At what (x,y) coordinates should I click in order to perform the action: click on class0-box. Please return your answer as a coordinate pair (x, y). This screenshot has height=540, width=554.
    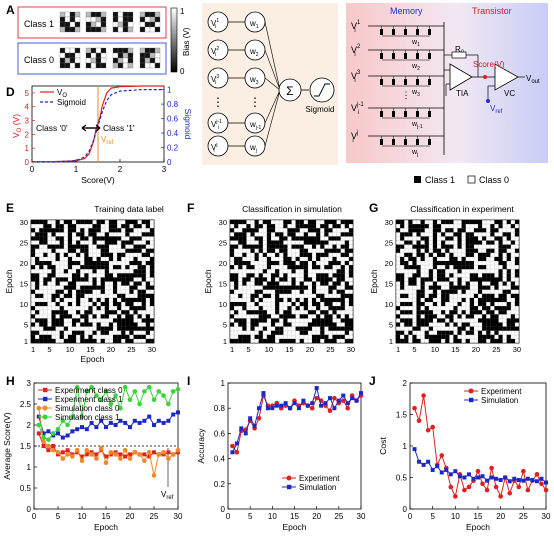
    Looking at the image, I should click on (92, 58).